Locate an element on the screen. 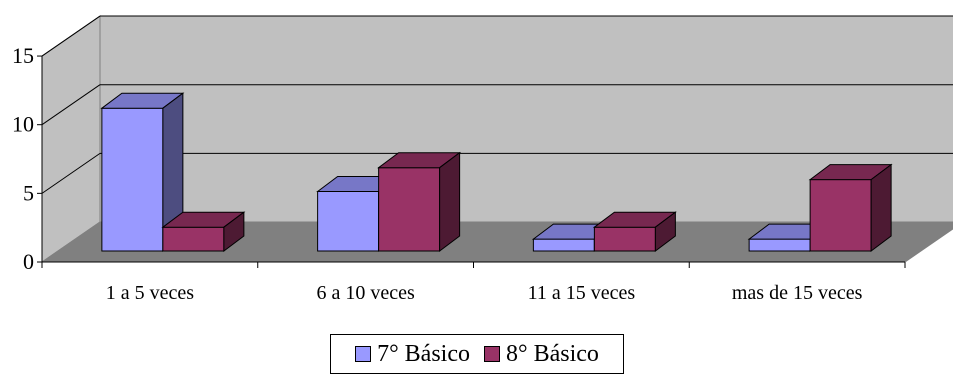 This screenshot has width=953, height=377. side-wall is located at coordinates (71, 139).